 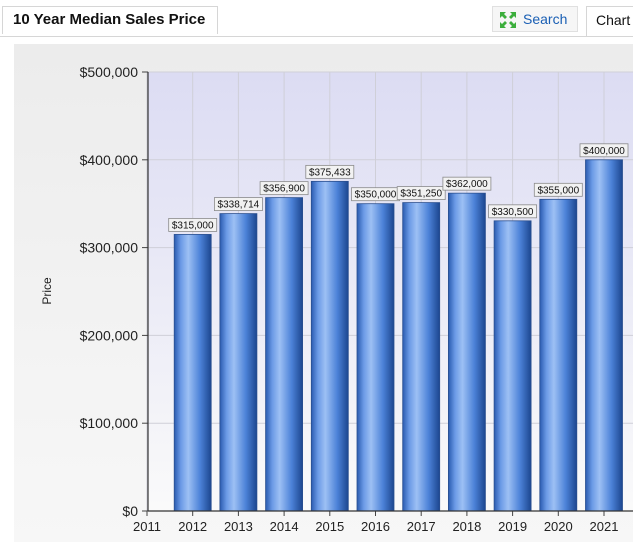 I want to click on y-tick-label: $300,000, so click(x=109, y=248).